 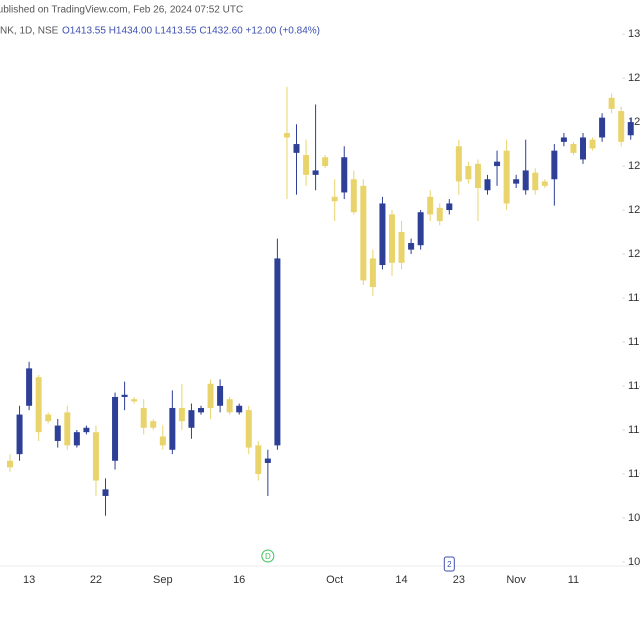 I want to click on y-tick-label: 1200, so click(x=634, y=254).